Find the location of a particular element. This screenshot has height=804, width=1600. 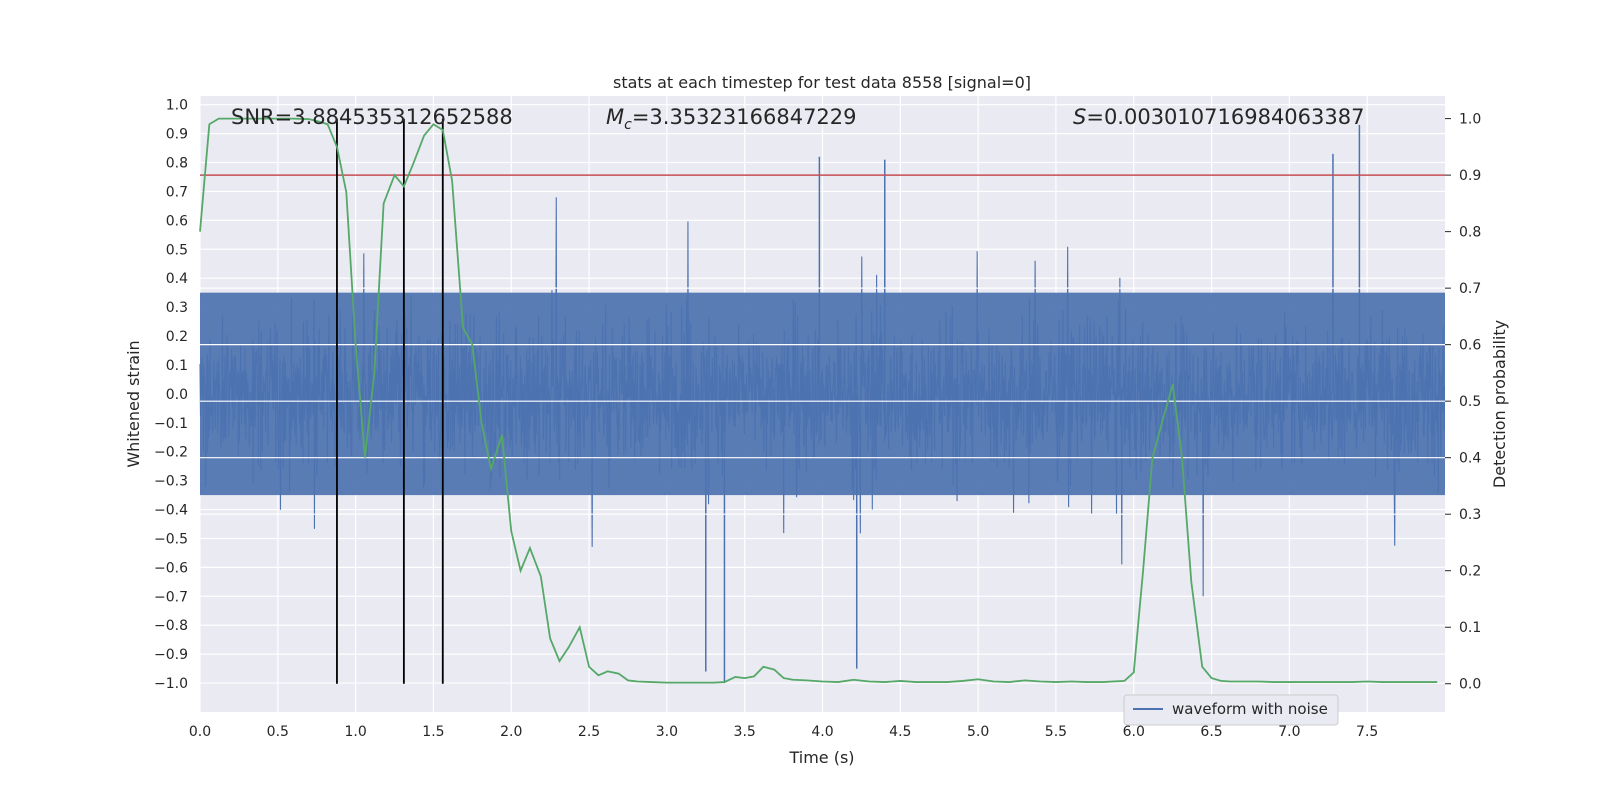

x-tick-label: 5.5 is located at coordinates (1056, 732).